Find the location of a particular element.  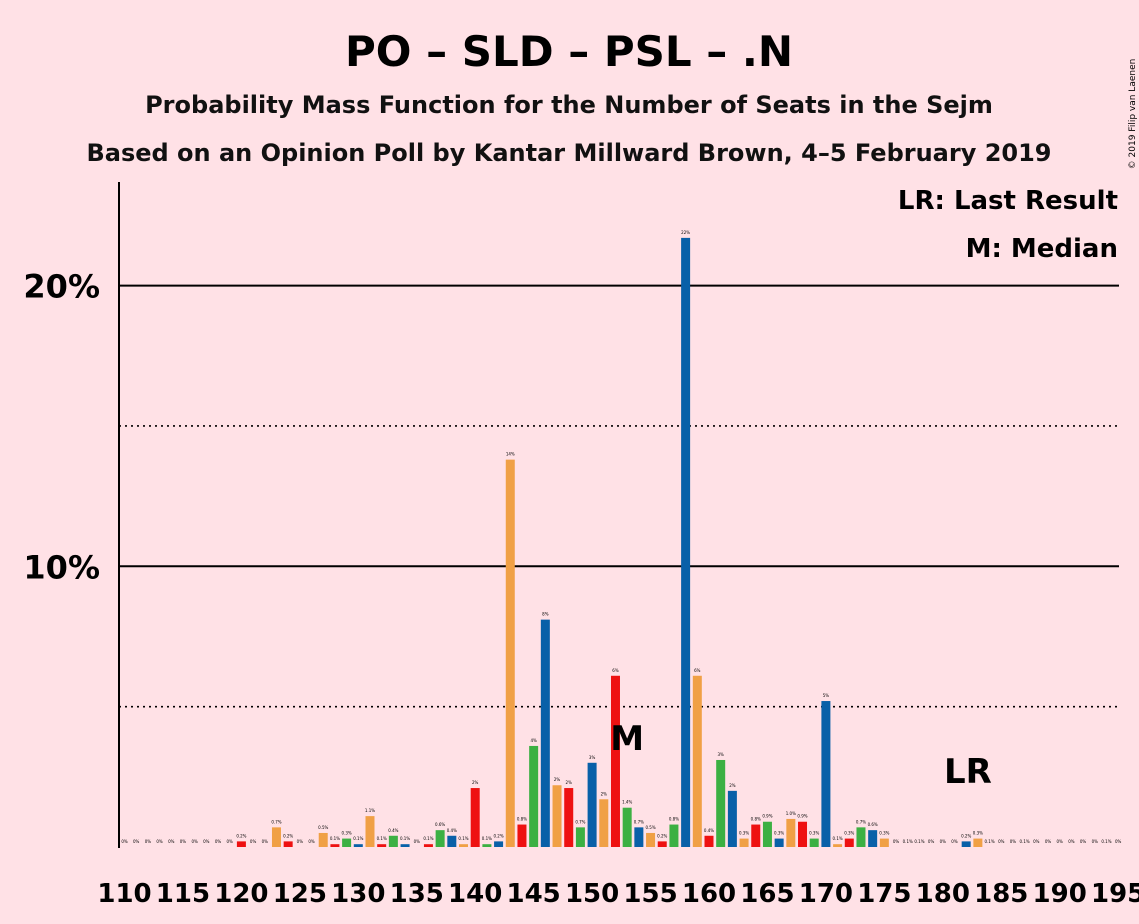

x-tick-label: 185 is located at coordinates (1001, 894).